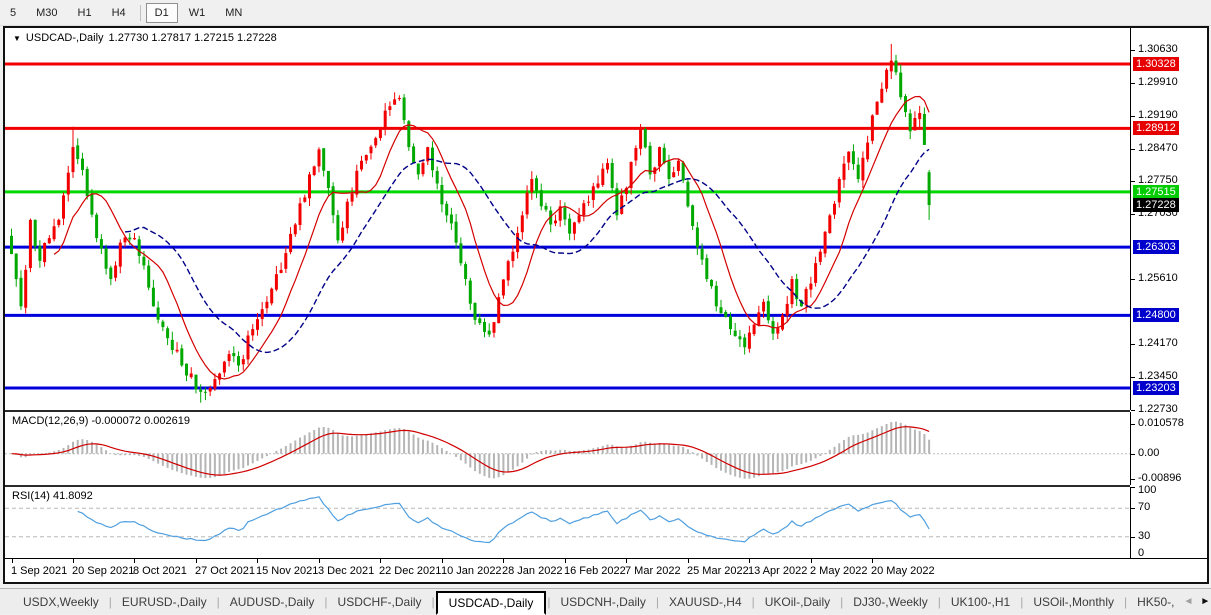 The height and width of the screenshot is (615, 1211). I want to click on tab-usdcad-daily: USDCAD-,Daily, so click(491, 603).